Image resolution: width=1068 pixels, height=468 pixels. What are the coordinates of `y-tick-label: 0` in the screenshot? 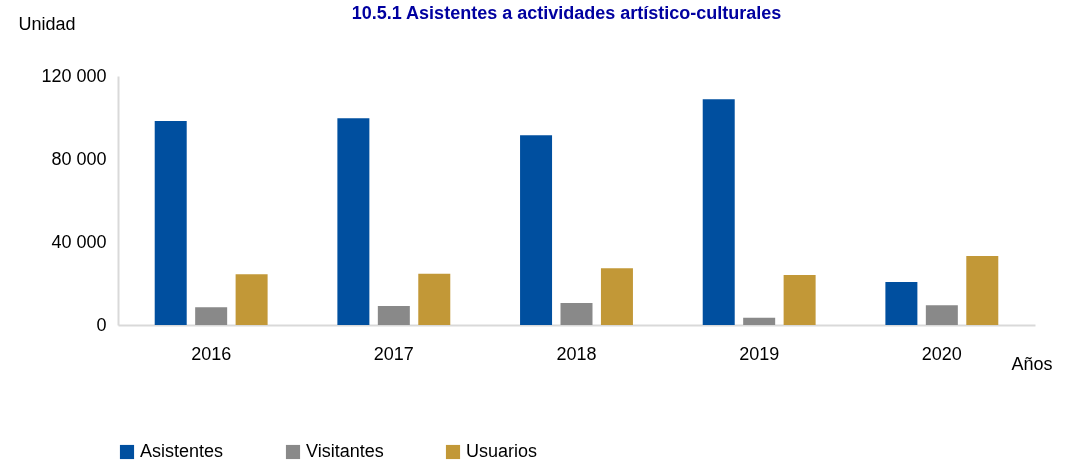 It's located at (101, 324).